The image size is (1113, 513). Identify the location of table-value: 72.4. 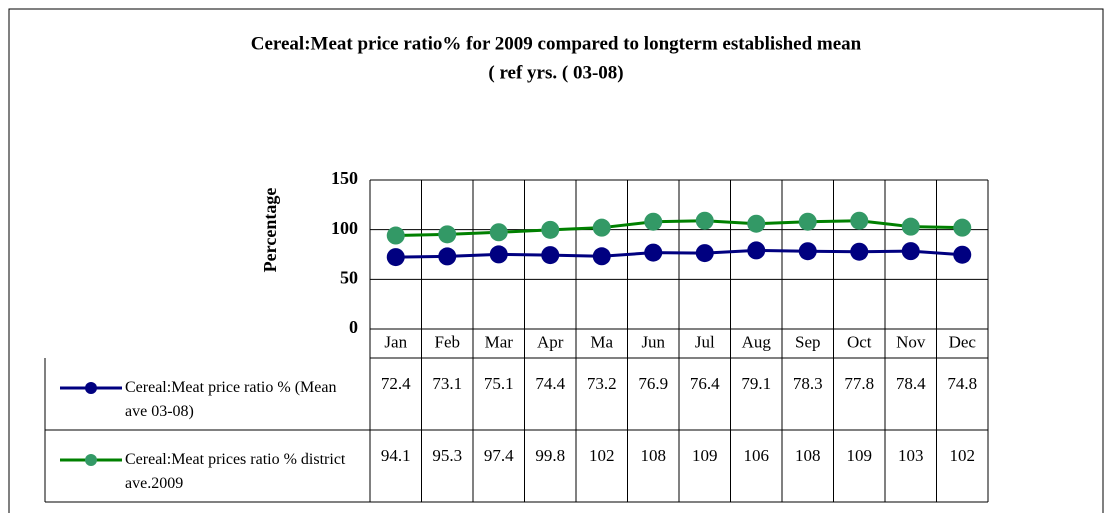
(396, 383).